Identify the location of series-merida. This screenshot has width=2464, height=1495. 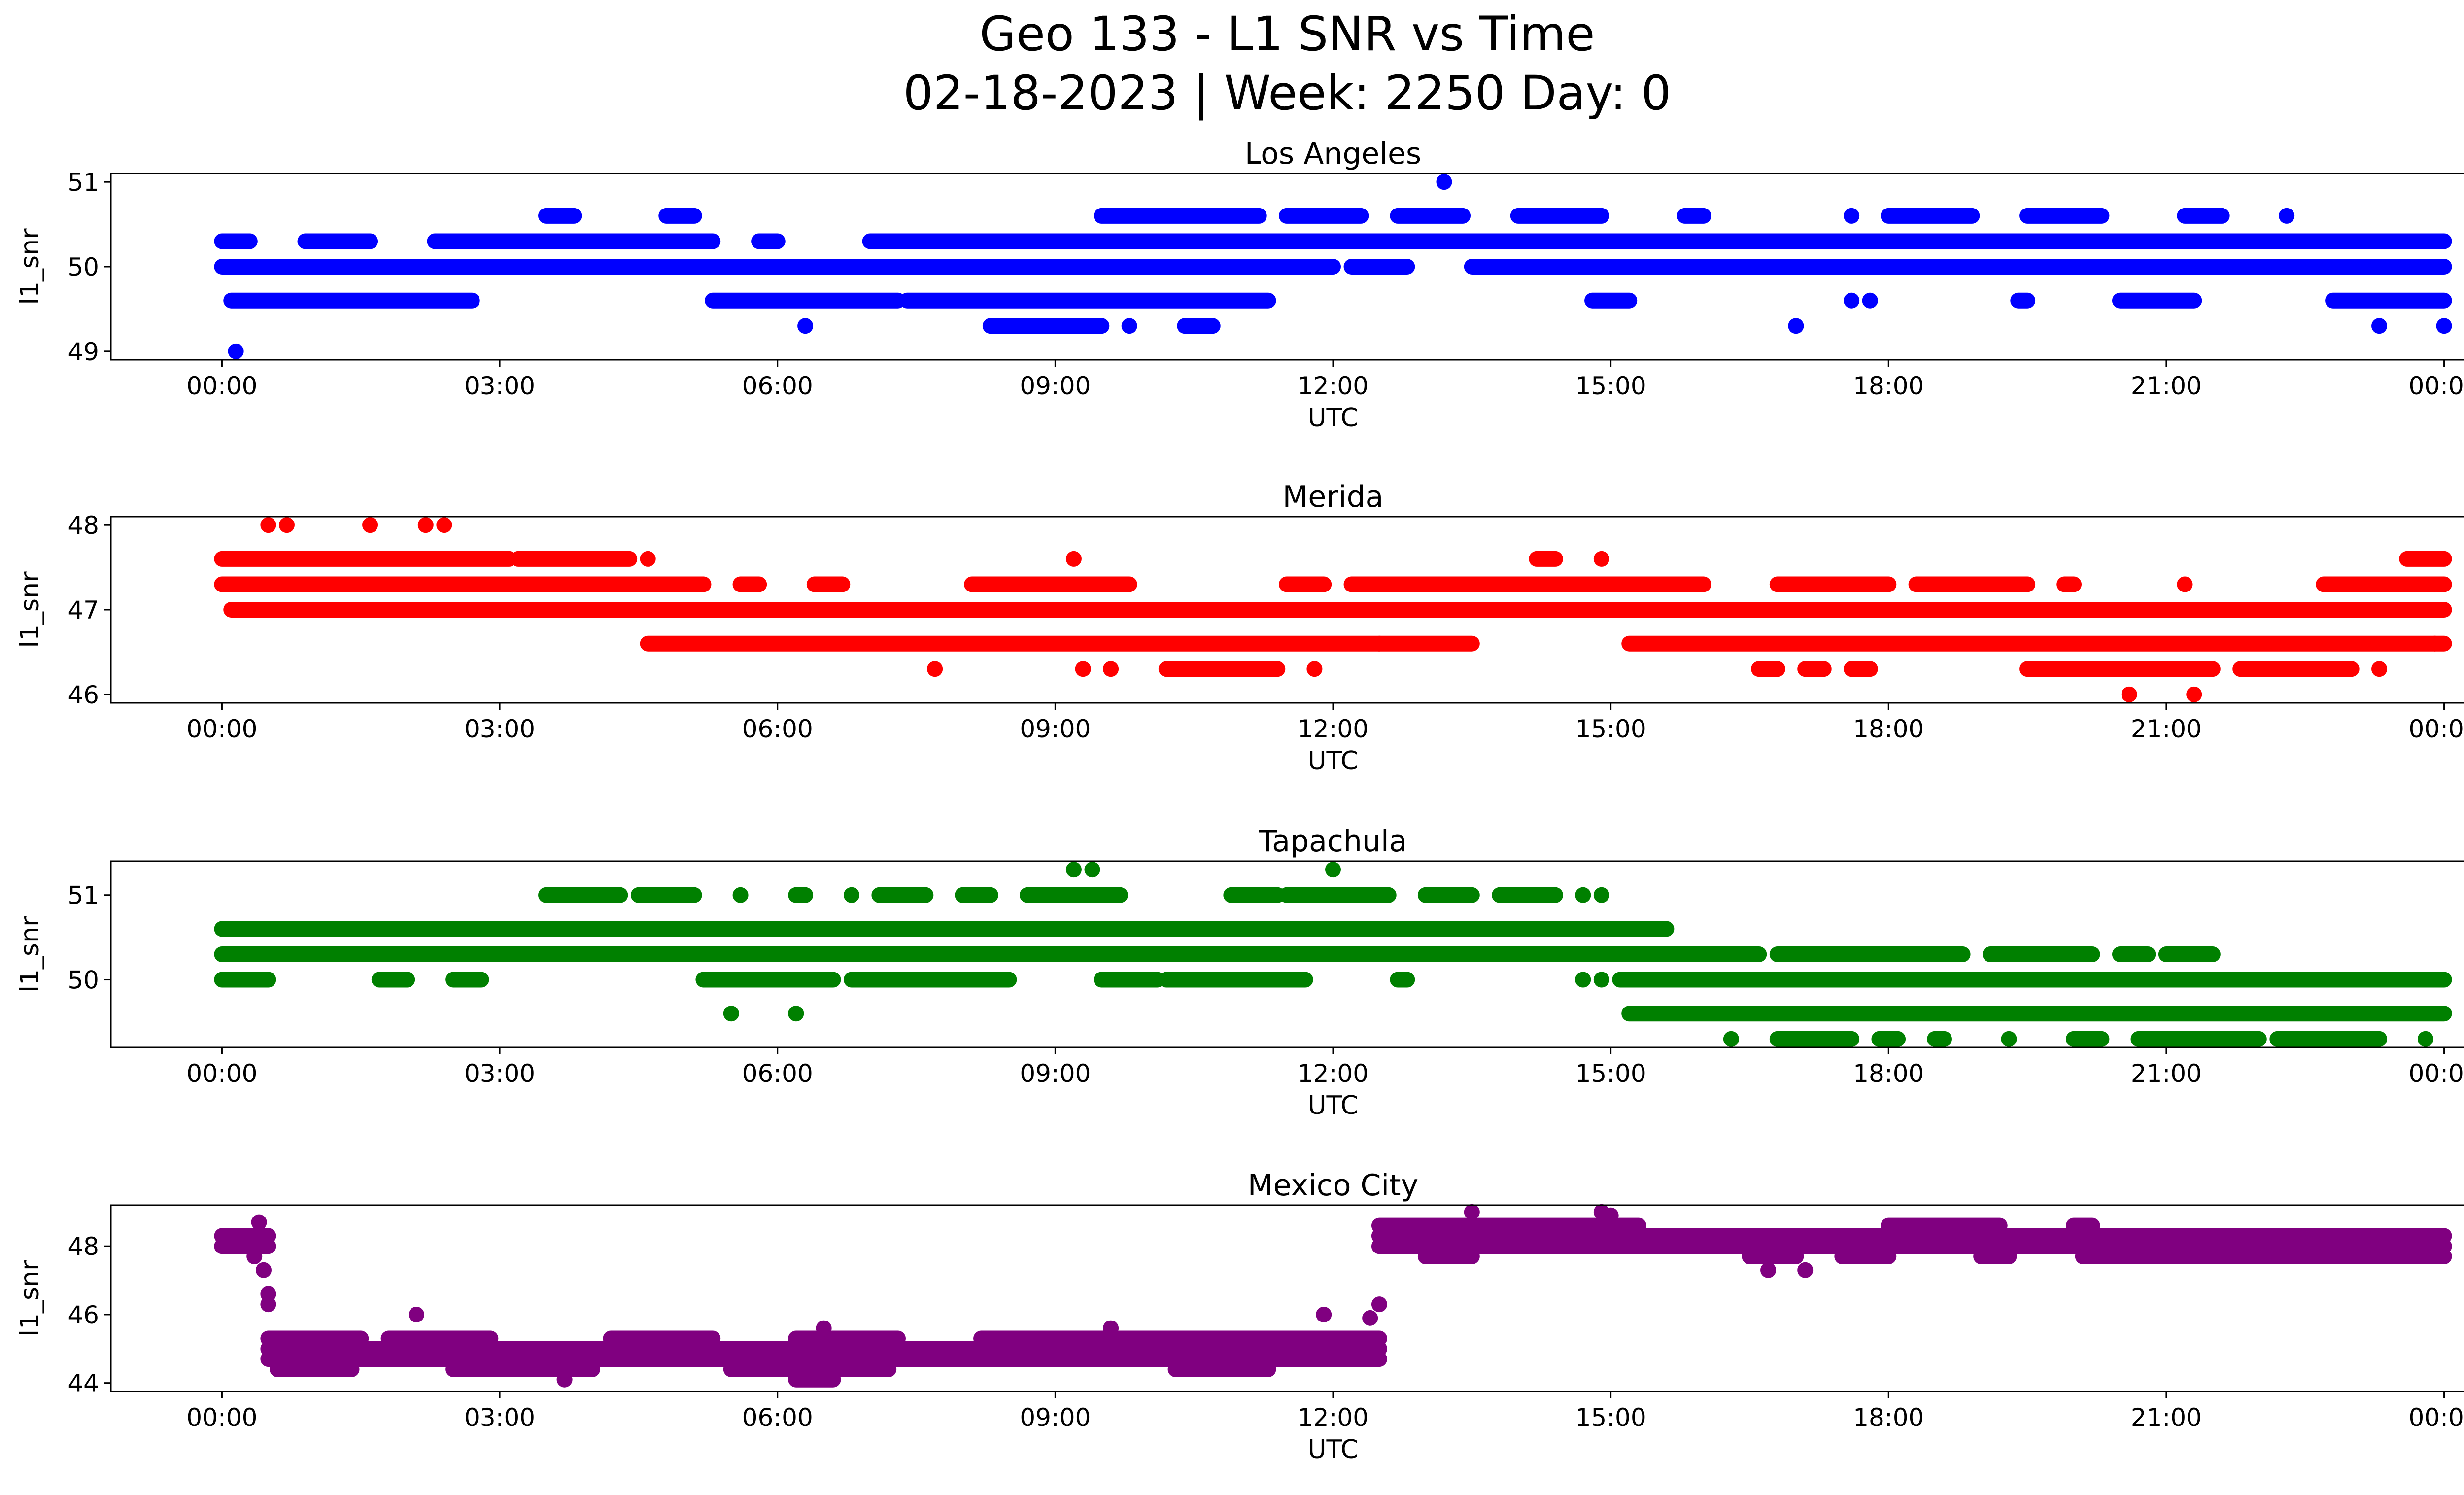
(1333, 609).